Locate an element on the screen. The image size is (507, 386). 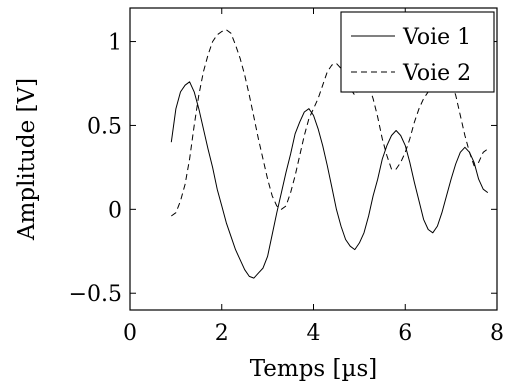
x-tick-label: 6 is located at coordinates (405, 333).